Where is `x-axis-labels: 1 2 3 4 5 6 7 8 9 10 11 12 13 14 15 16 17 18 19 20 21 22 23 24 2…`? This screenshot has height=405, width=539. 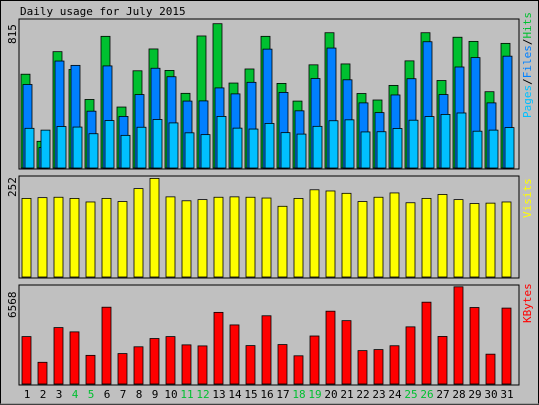
x-axis-labels: 1 2 3 4 5 6 7 8 9 10 11 12 13 14 15 16 17 18 19 20 21 22 23 24 2… is located at coordinates (269, 394).